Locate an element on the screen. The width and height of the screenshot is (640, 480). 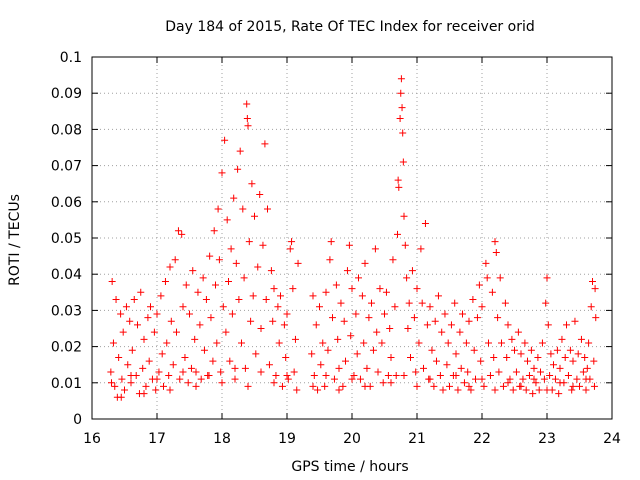
x-axis-label: GPS time / hours is located at coordinates (349, 467).